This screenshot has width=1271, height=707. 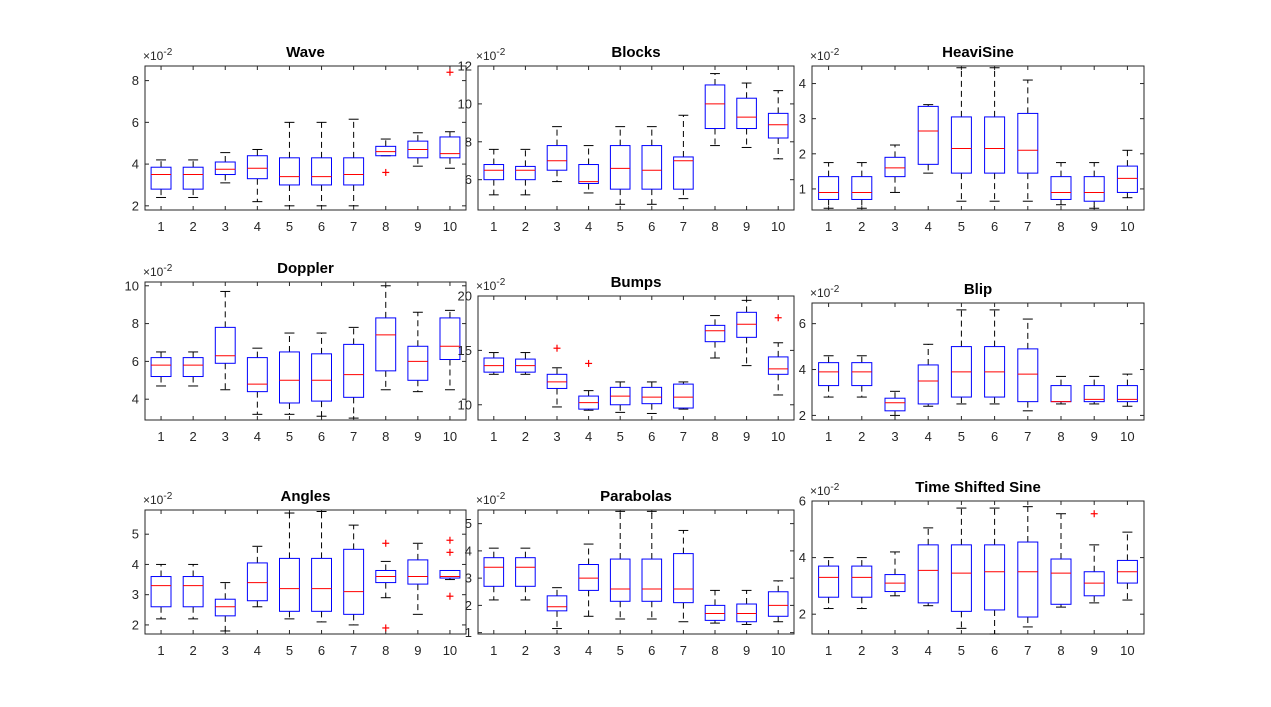 What do you see at coordinates (465, 66) in the screenshot?
I see `y-tick-label: 12` at bounding box center [465, 66].